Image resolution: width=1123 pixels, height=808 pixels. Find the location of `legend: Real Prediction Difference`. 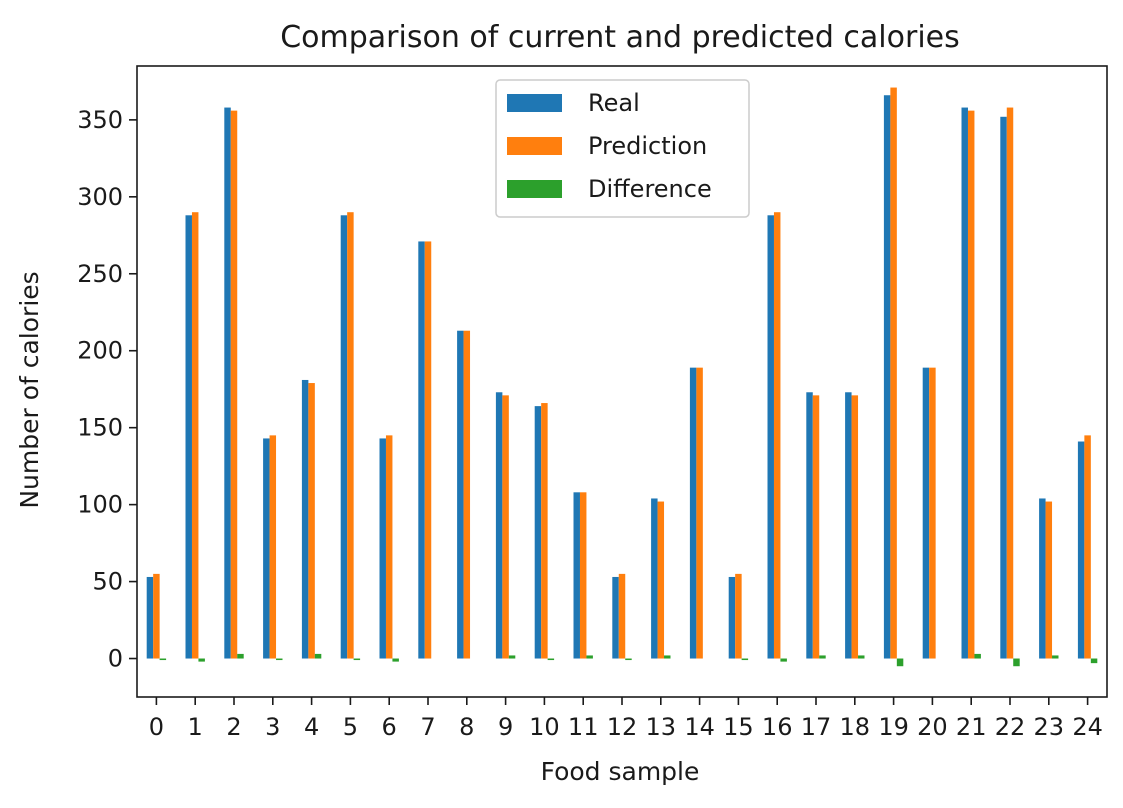

legend: Real Prediction Difference is located at coordinates (622, 148).